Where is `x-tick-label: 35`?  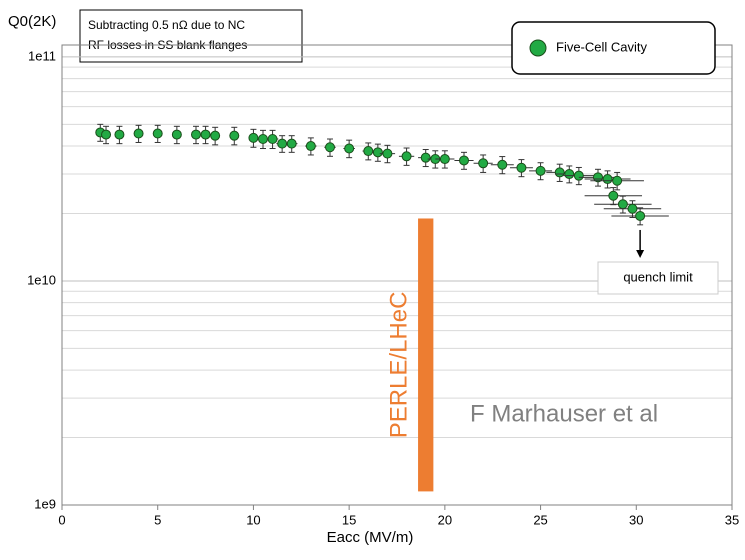 x-tick-label: 35 is located at coordinates (732, 519).